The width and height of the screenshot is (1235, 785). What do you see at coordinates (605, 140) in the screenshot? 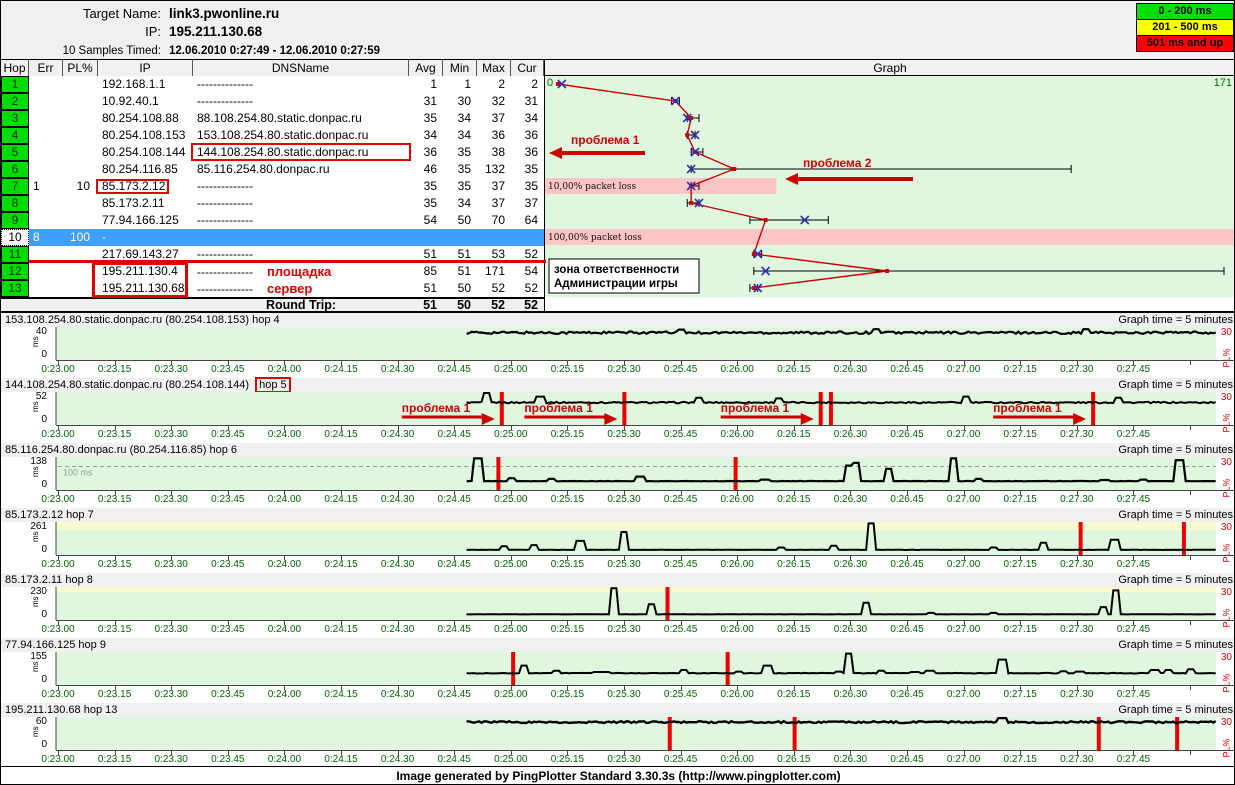
I see `annotation-problem1: проблема 1` at bounding box center [605, 140].